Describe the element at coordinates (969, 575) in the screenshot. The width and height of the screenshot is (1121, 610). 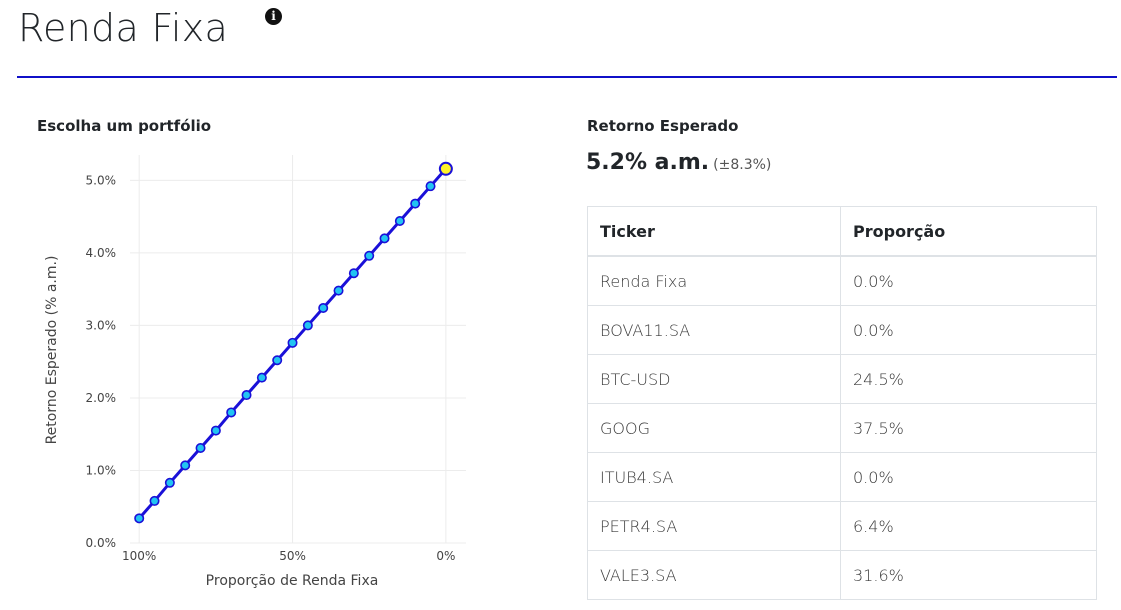
I see `proportion-cell: 31.6%` at that location.